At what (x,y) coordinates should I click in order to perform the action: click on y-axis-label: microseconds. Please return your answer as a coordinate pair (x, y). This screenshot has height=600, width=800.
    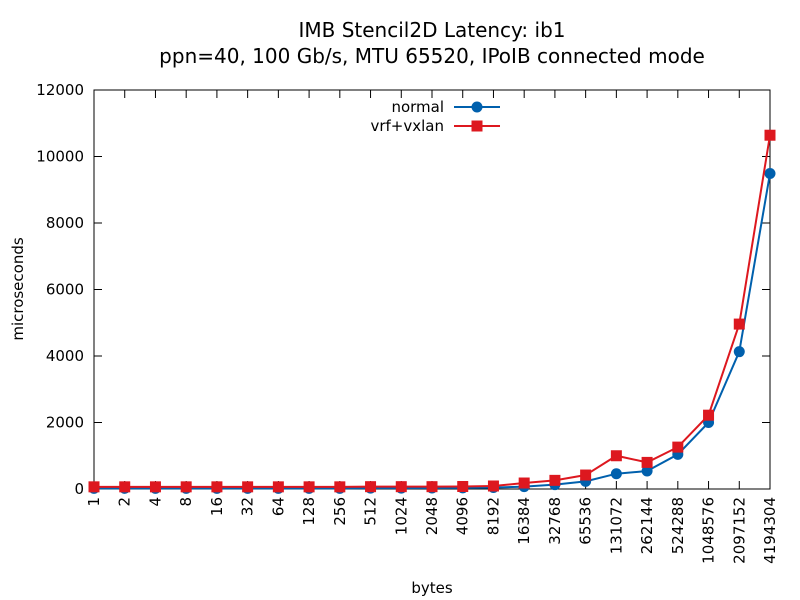
    Looking at the image, I should click on (18, 289).